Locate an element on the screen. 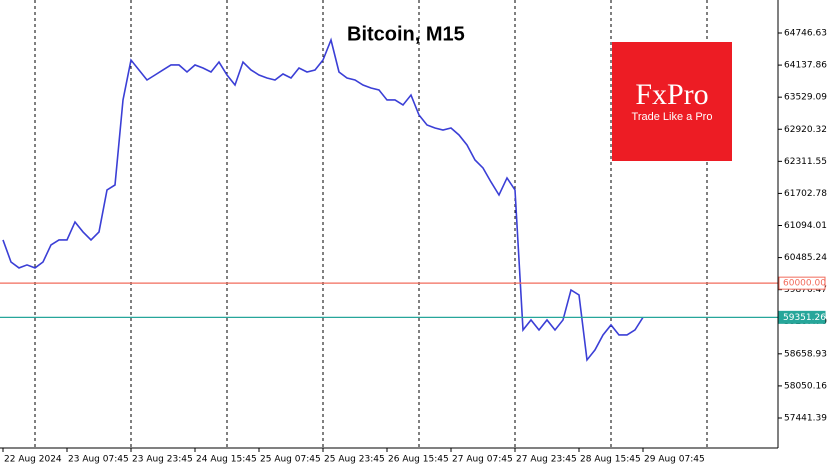 The height and width of the screenshot is (470, 835). logo-tagline: Trade Like a Pro is located at coordinates (672, 117).